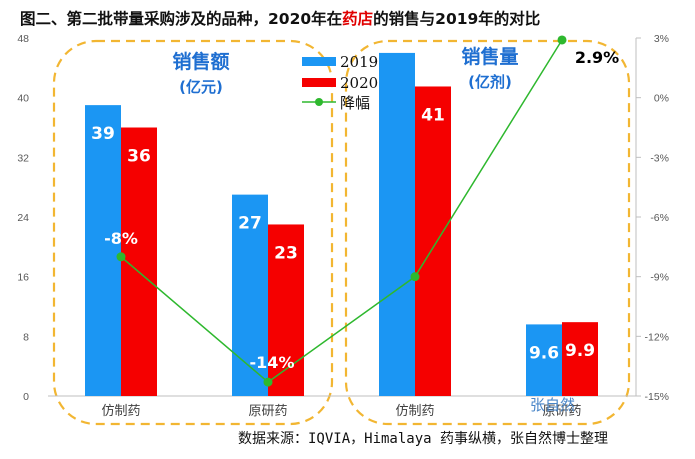  Describe the element at coordinates (580, 351) in the screenshot. I see `bar-label-2020-3: 9.9` at that location.